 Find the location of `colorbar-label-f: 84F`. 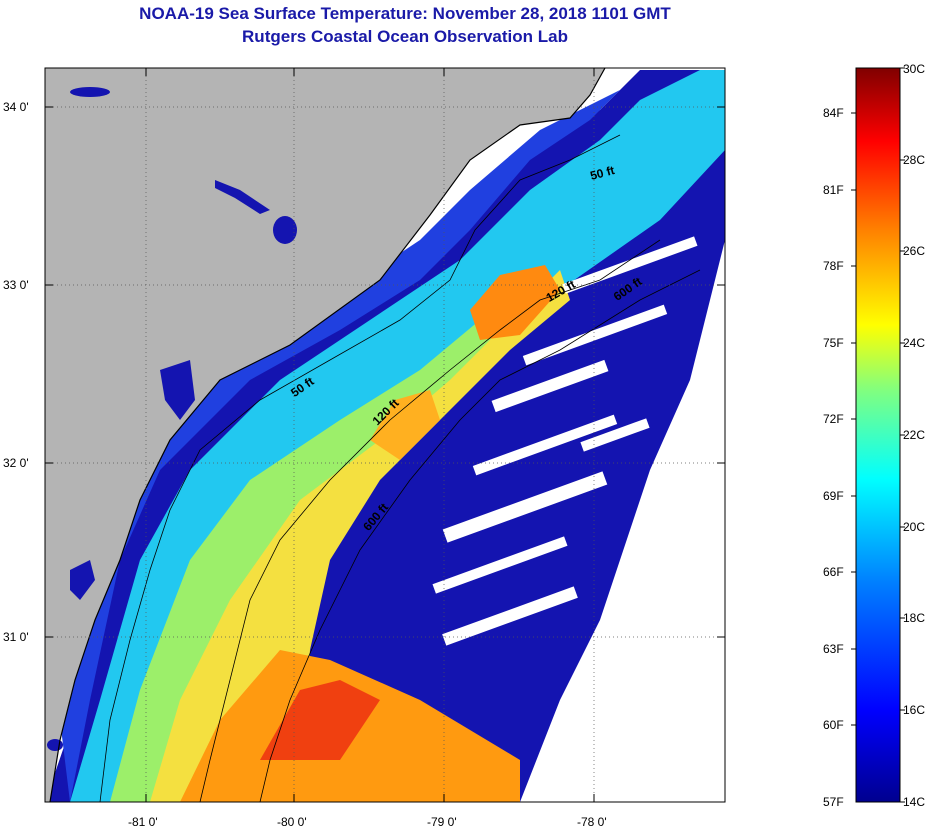

colorbar-label-f: 84F is located at coordinates (833, 113).